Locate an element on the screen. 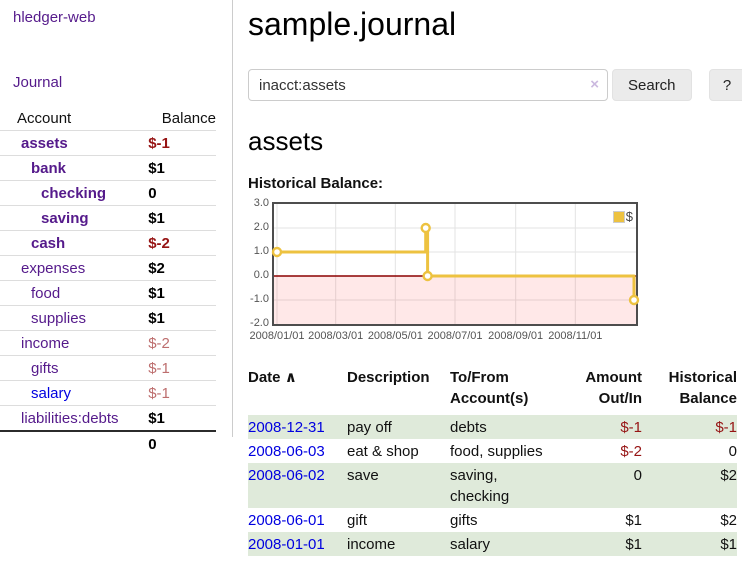  chart-legend: $ is located at coordinates (622, 216).